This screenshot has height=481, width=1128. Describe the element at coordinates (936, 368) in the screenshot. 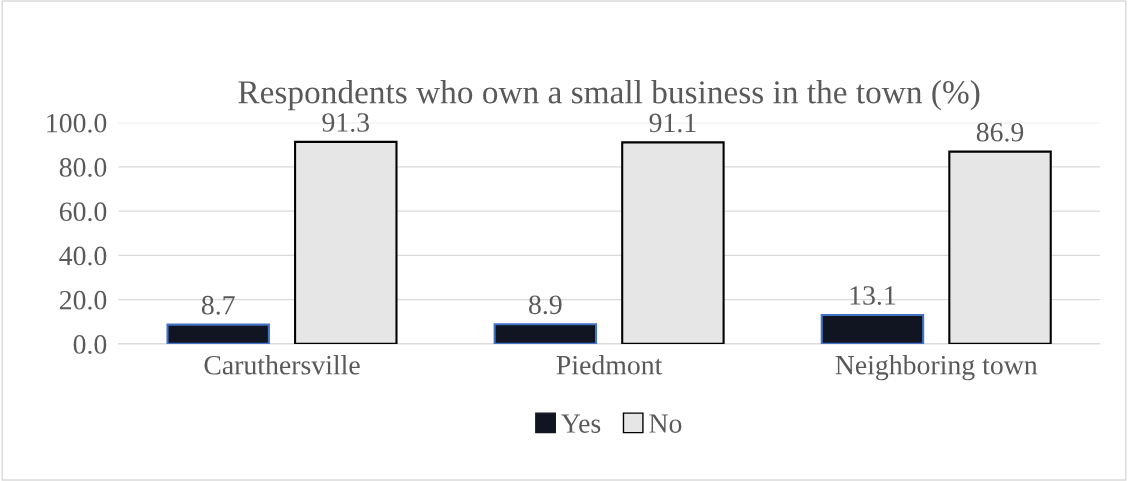

I see `x-tick-label: Neighboring town` at that location.